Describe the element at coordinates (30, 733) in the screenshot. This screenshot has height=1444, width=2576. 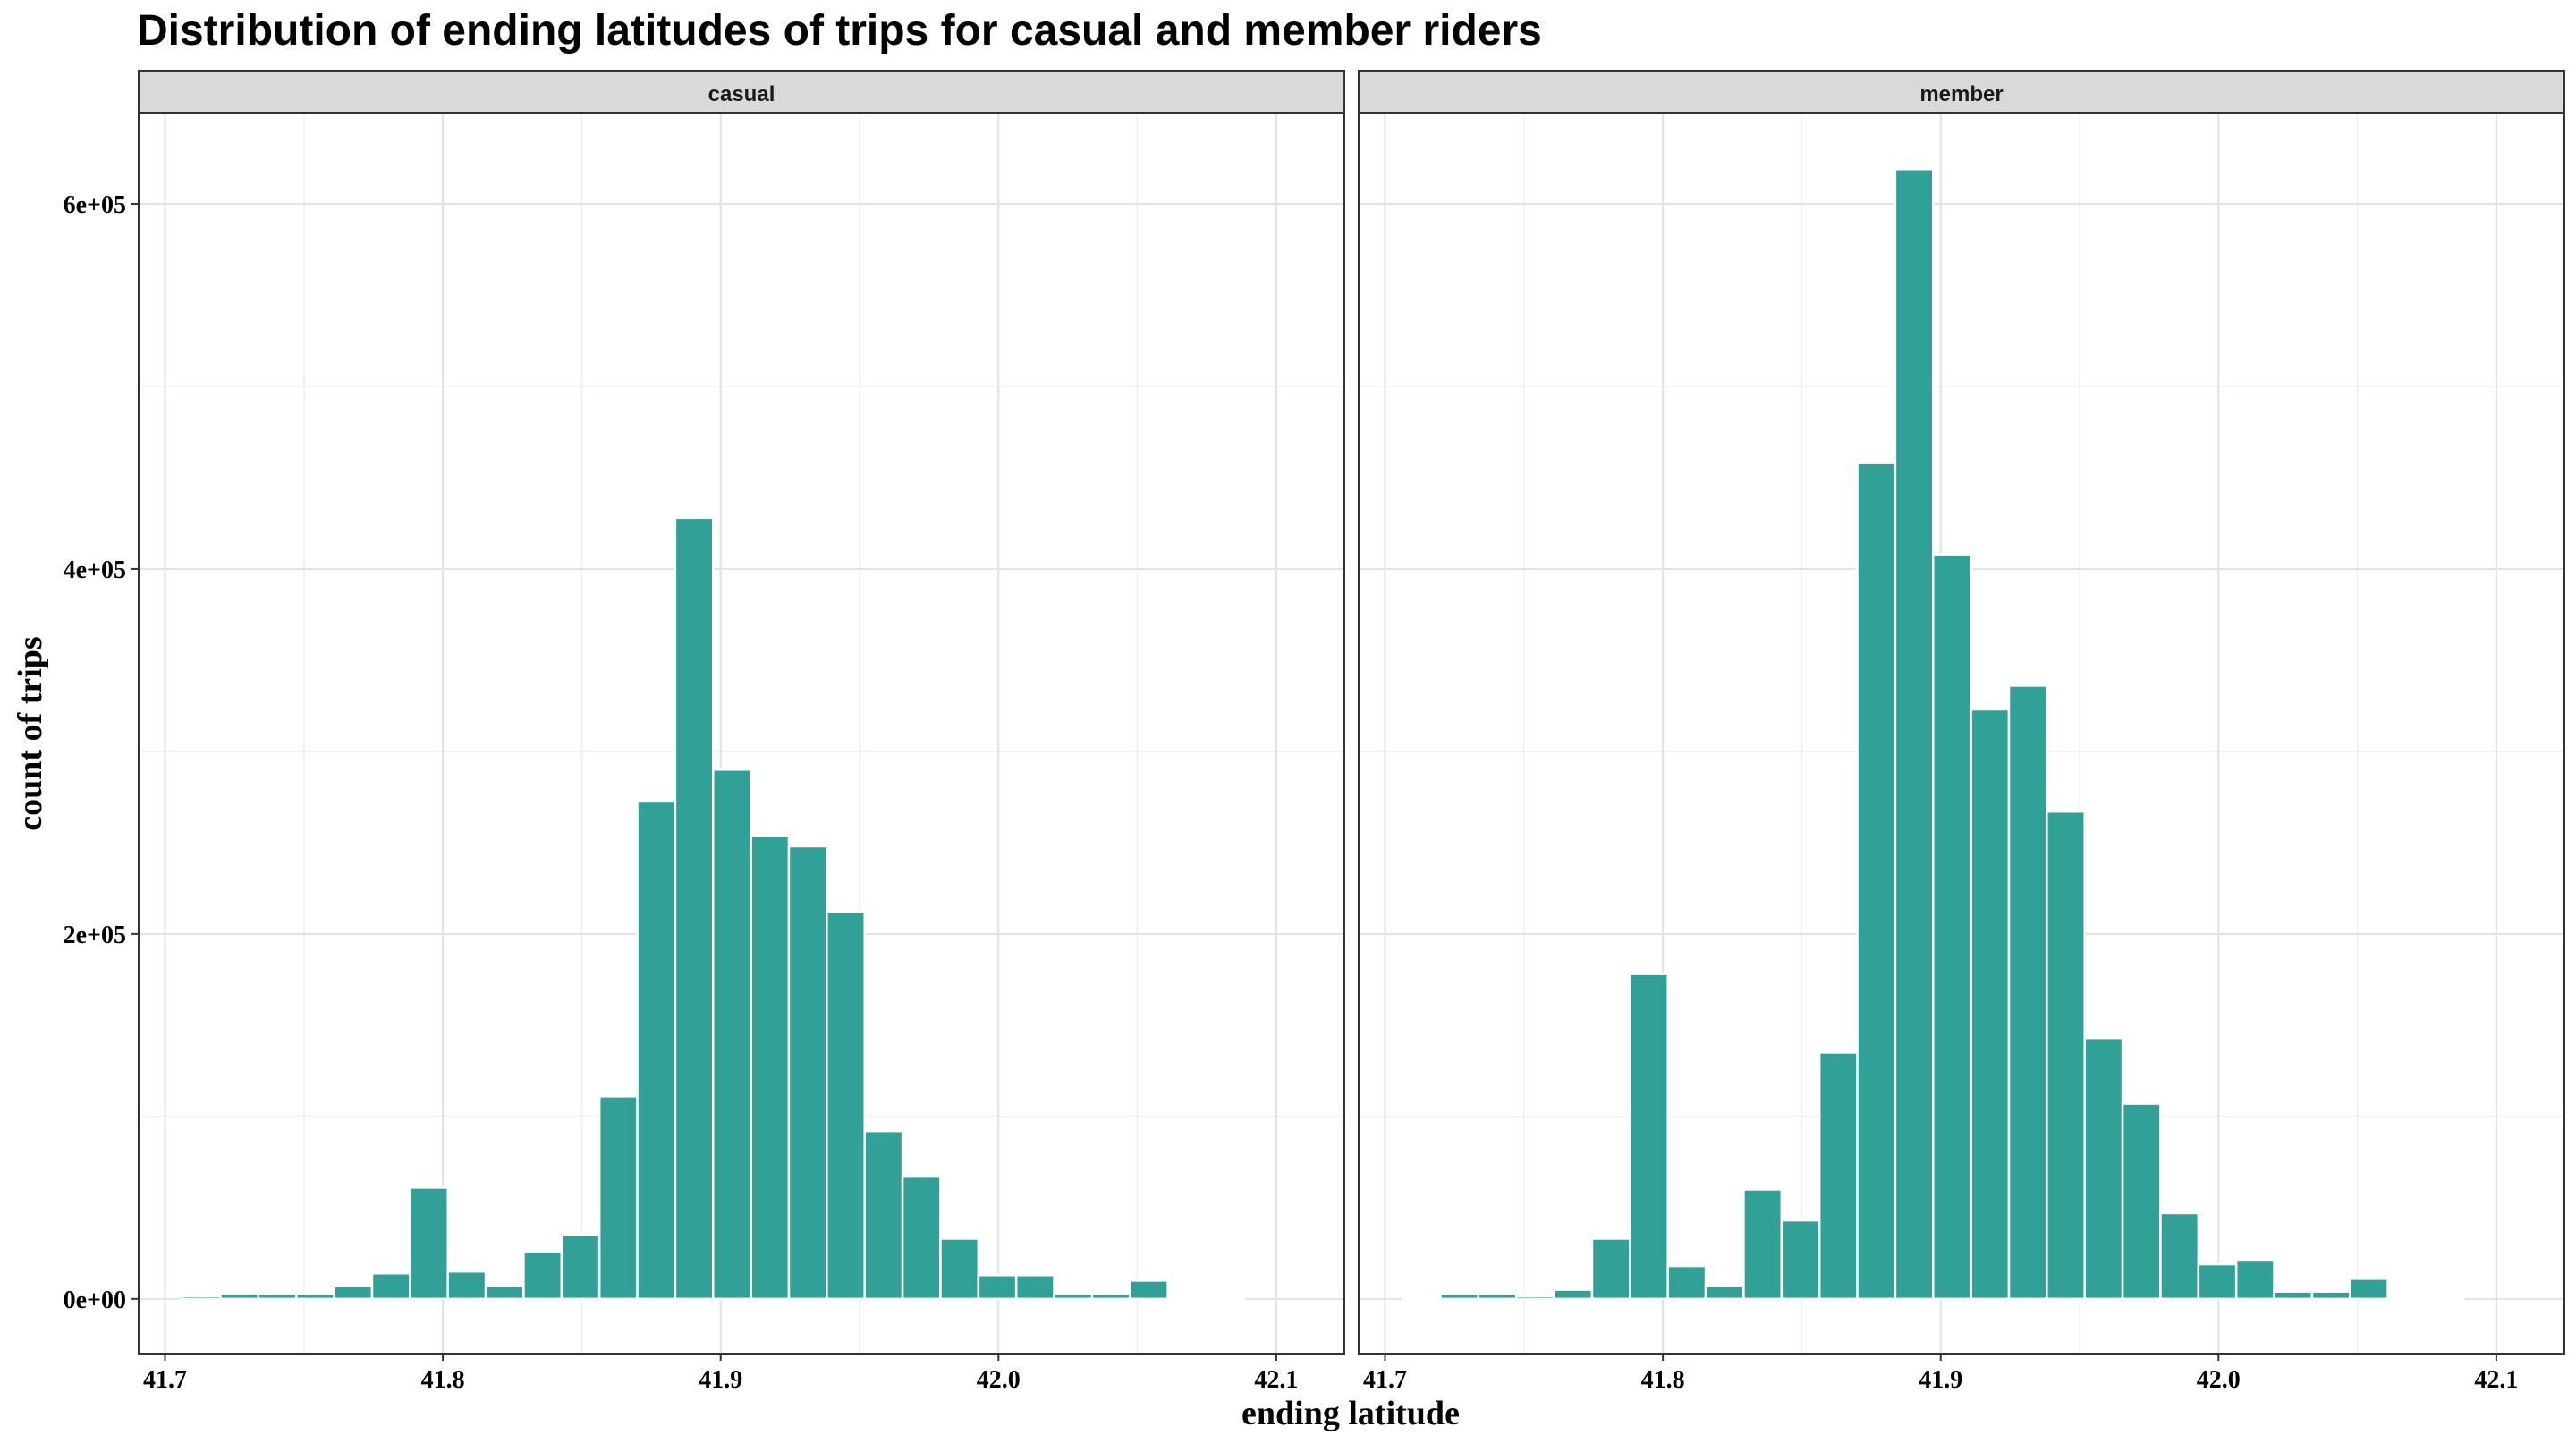
I see `y-axis-title: count of trips` at that location.